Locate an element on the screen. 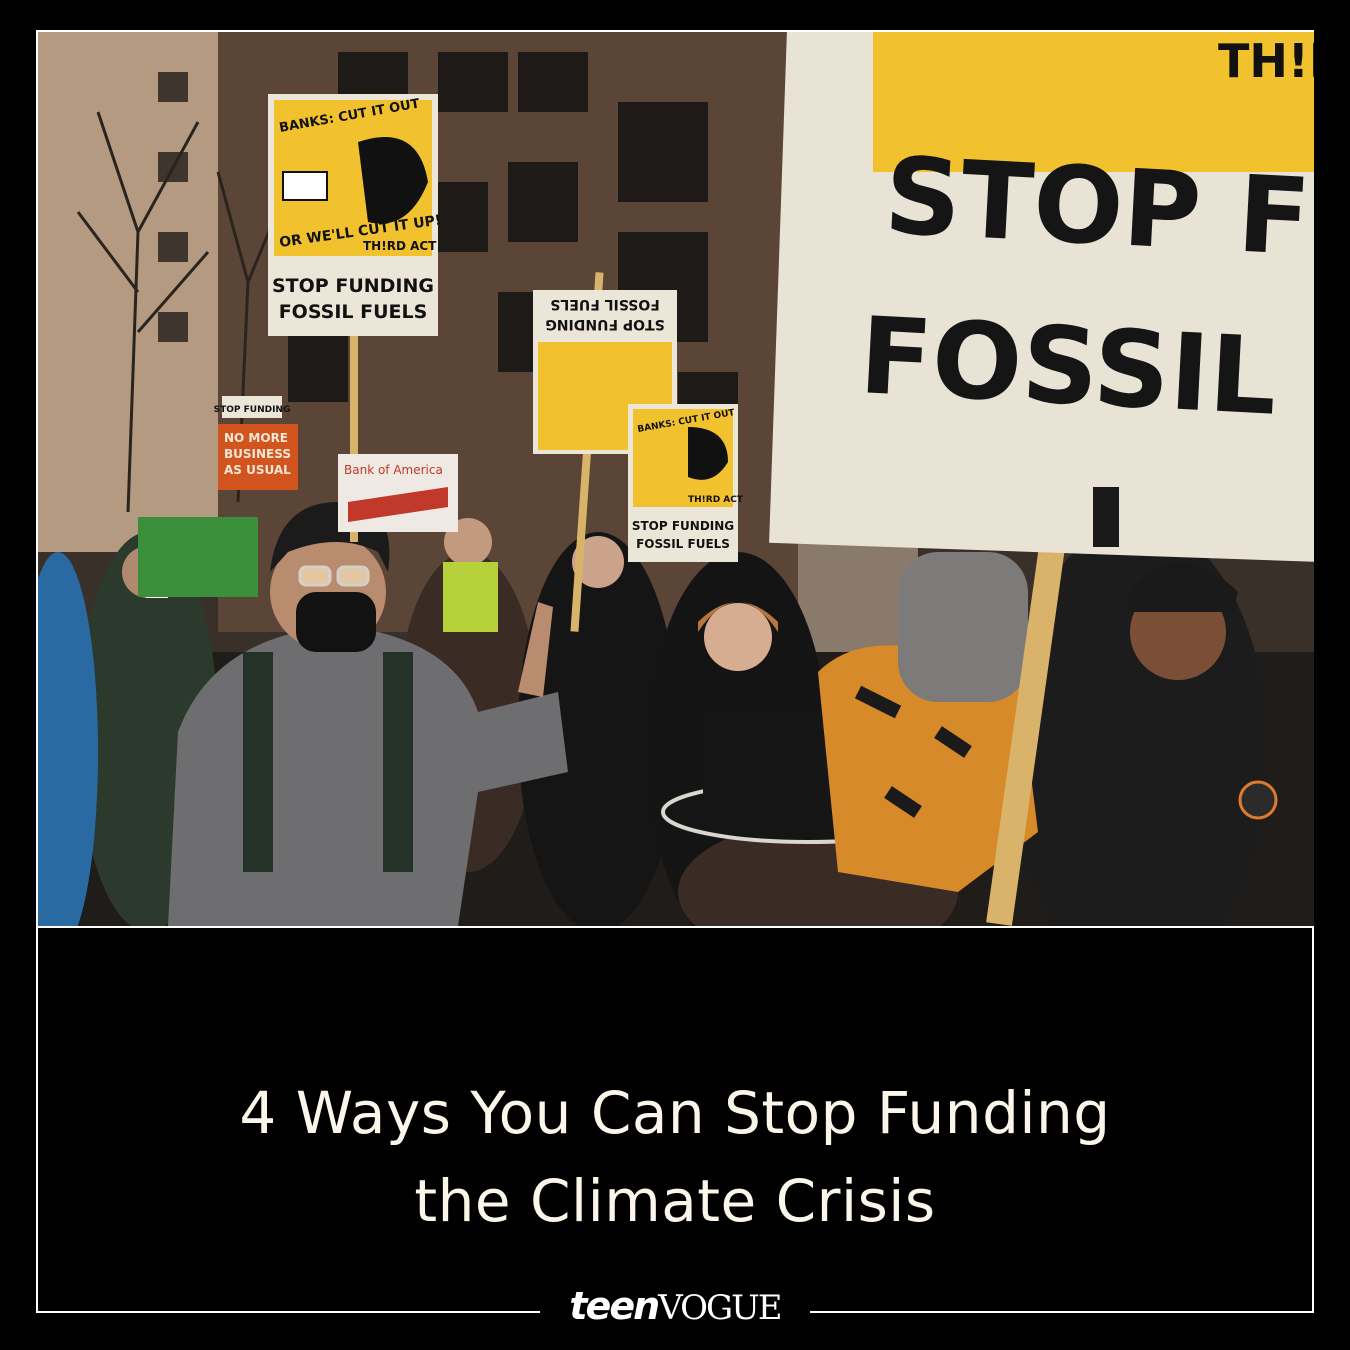 Image resolution: width=1350 pixels, height=1350 pixels. orange-sign-line3: AS USUAL is located at coordinates (257, 470).